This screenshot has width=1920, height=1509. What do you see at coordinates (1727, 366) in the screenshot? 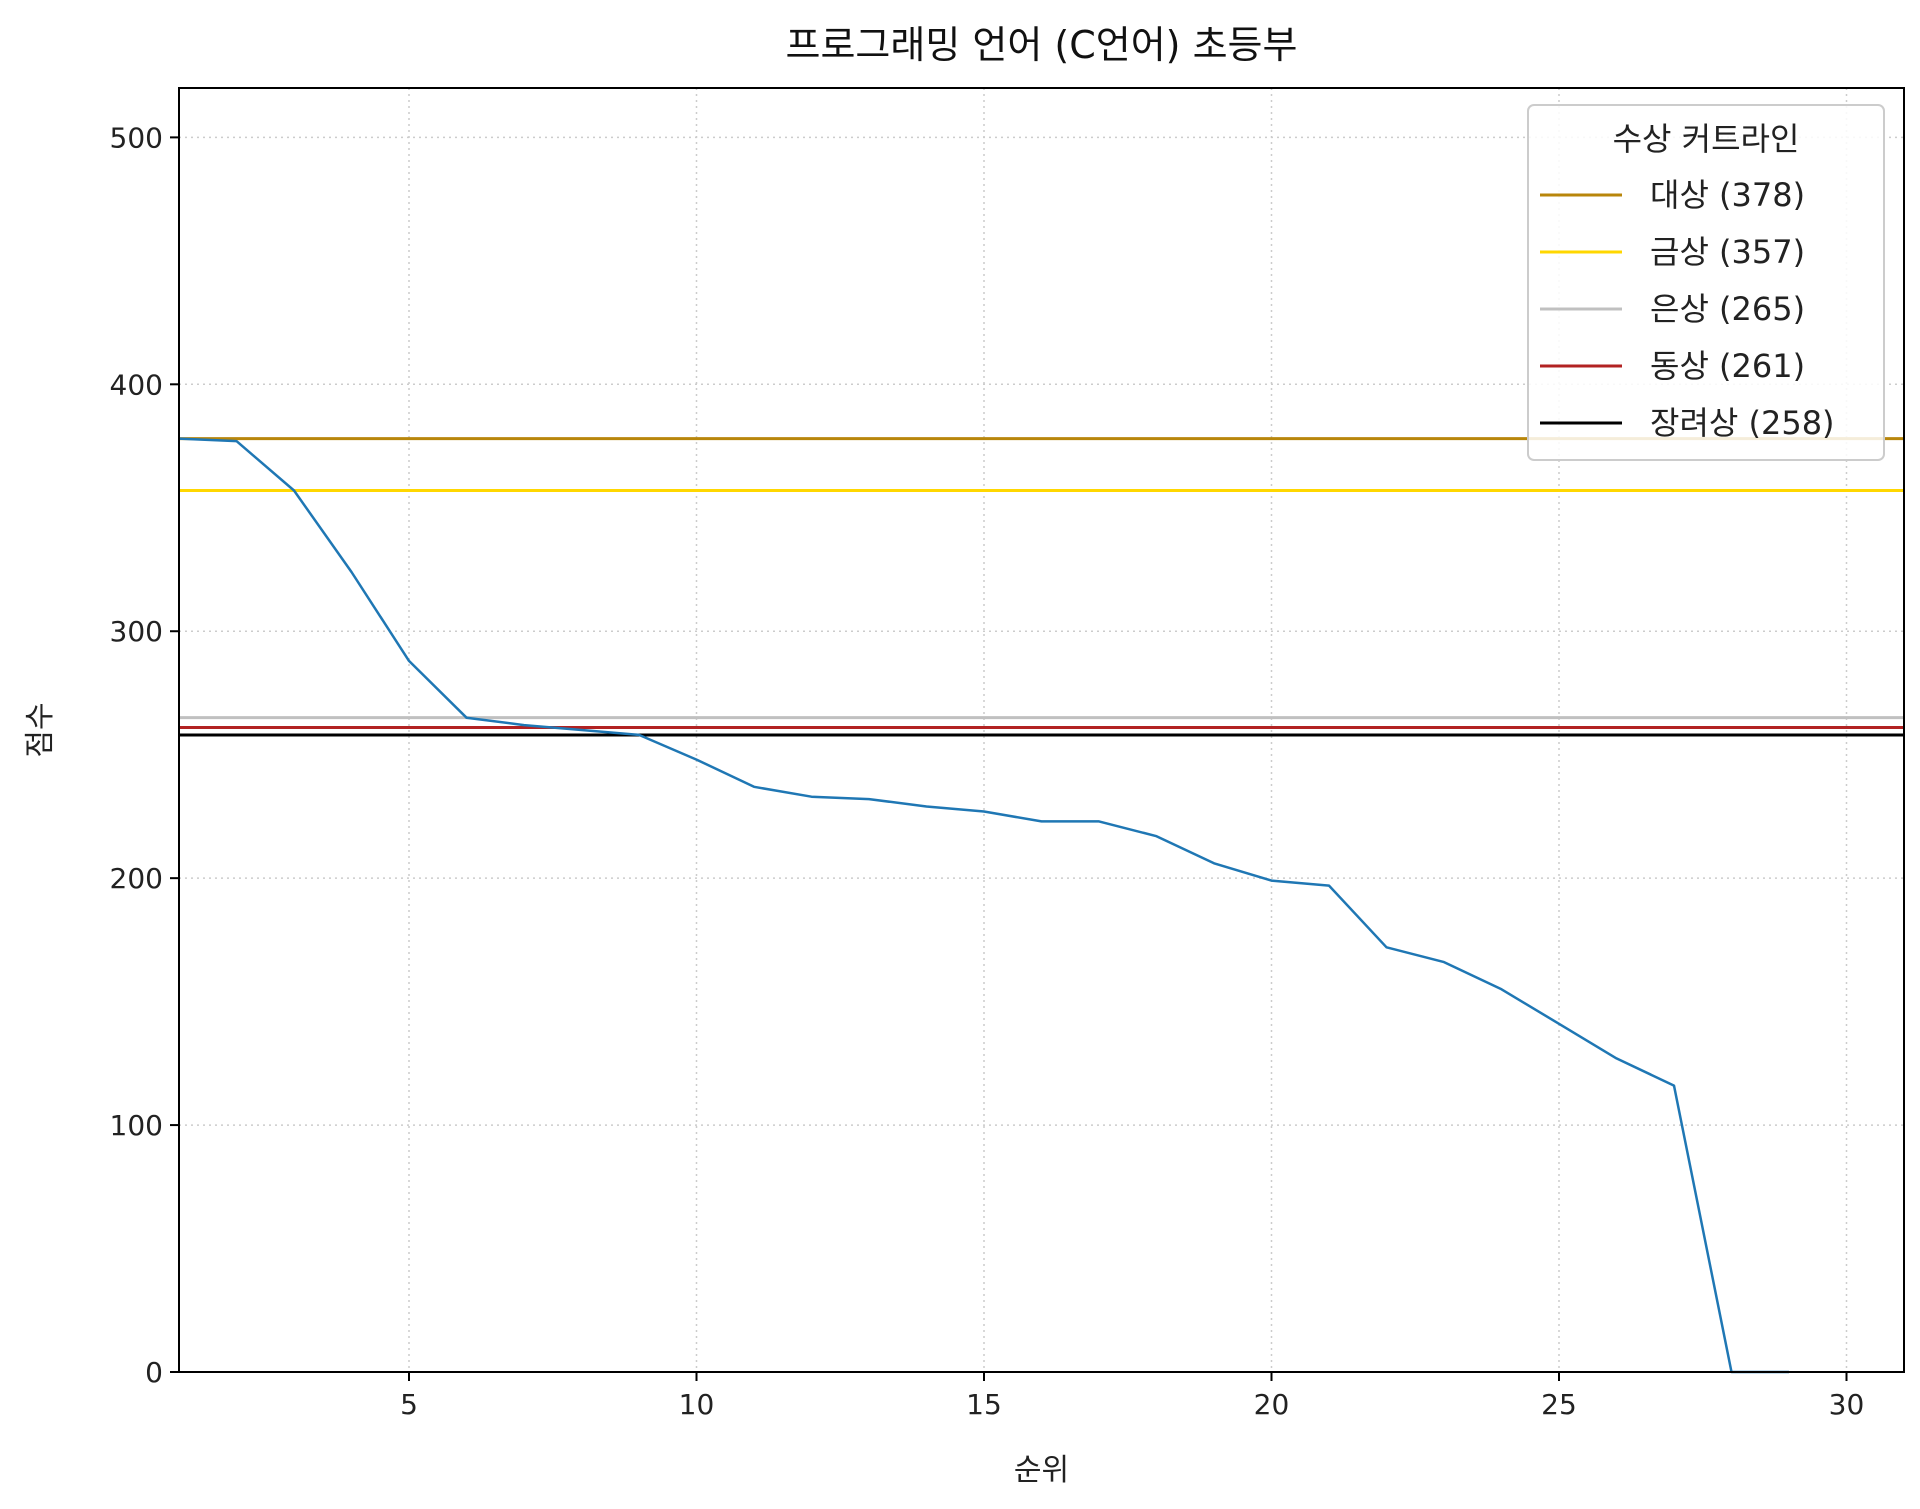
I see `legend-entry: 동상 (261)` at bounding box center [1727, 366].